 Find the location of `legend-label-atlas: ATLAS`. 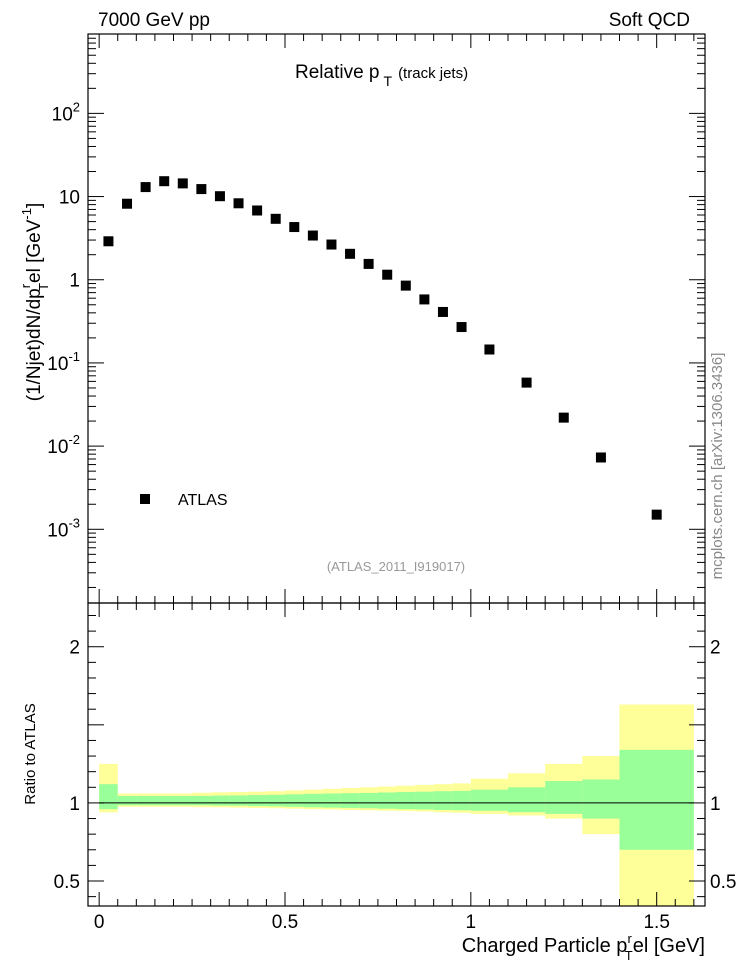

legend-label-atlas: ATLAS is located at coordinates (203, 500).